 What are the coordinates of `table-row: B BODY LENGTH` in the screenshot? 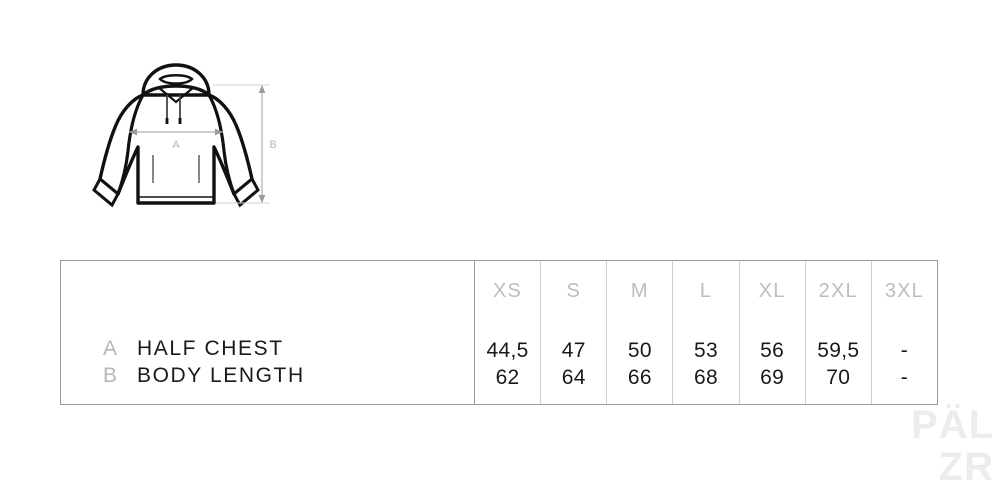 It's located at (204, 377).